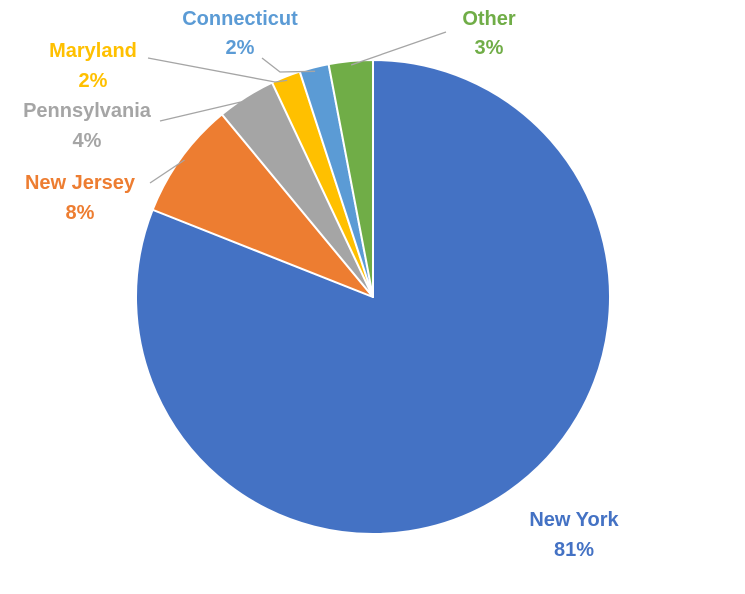 The height and width of the screenshot is (594, 745). Describe the element at coordinates (240, 48) in the screenshot. I see `slice-label-connecticut-value: 2%` at that location.